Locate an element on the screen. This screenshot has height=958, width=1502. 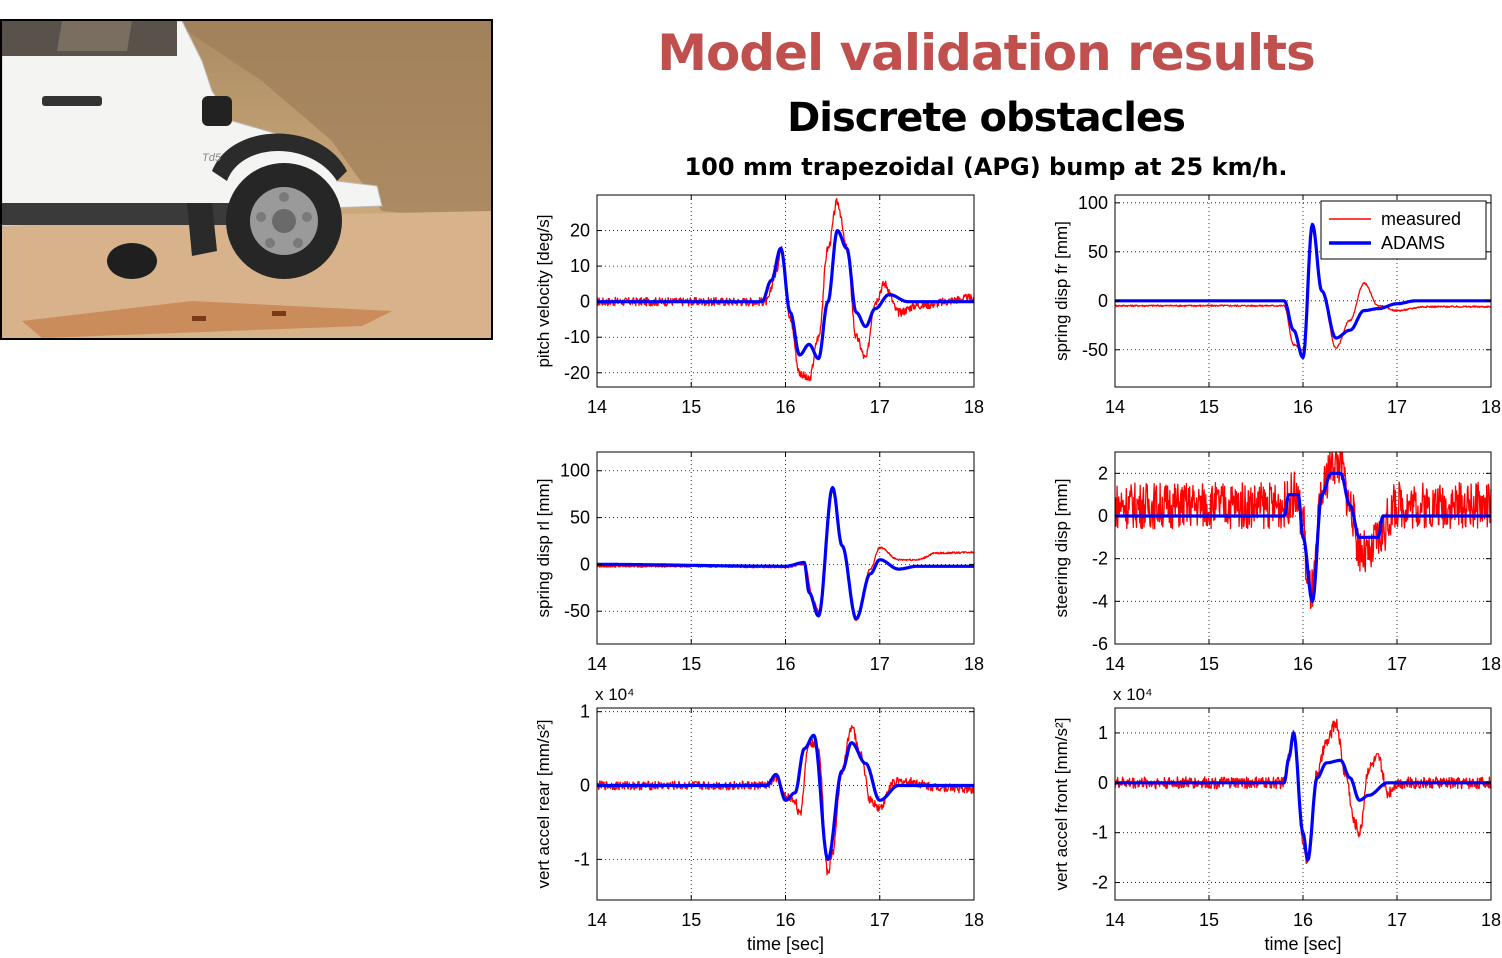
legend-label: ADAMS is located at coordinates (1413, 243).